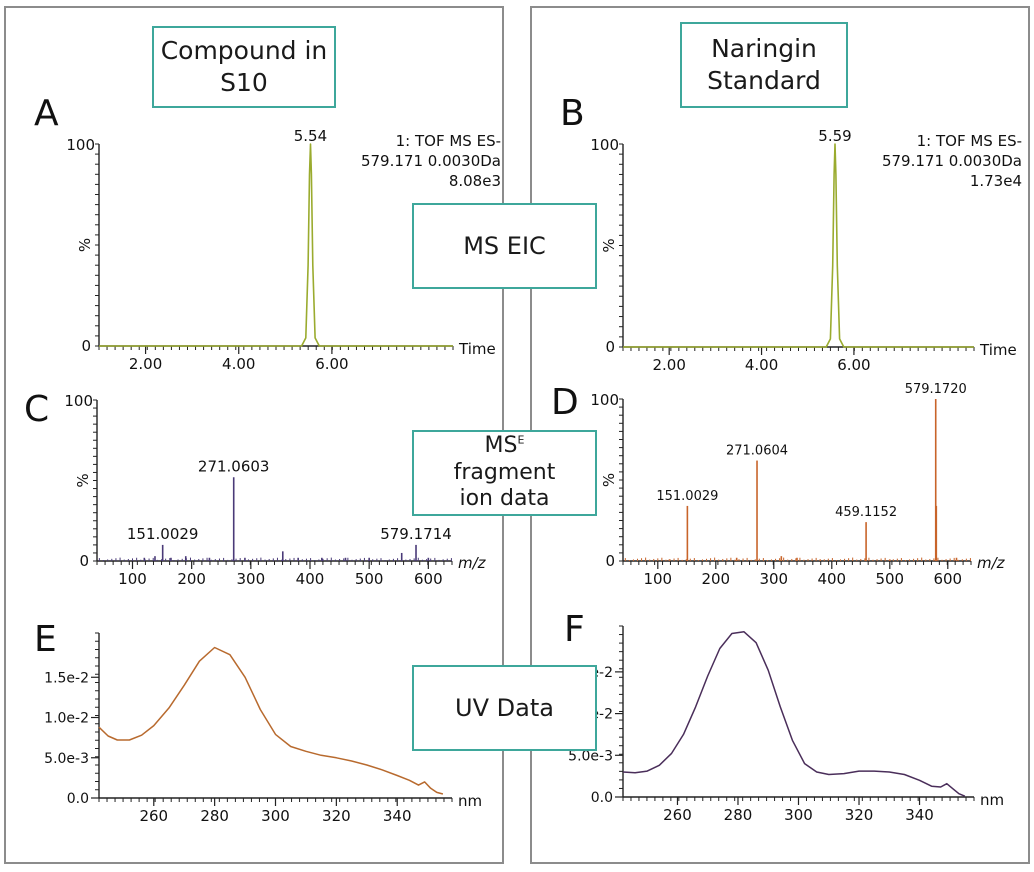 The width and height of the screenshot is (1034, 872). I want to click on chart-f-x-tick-label: 280, so click(738, 815).